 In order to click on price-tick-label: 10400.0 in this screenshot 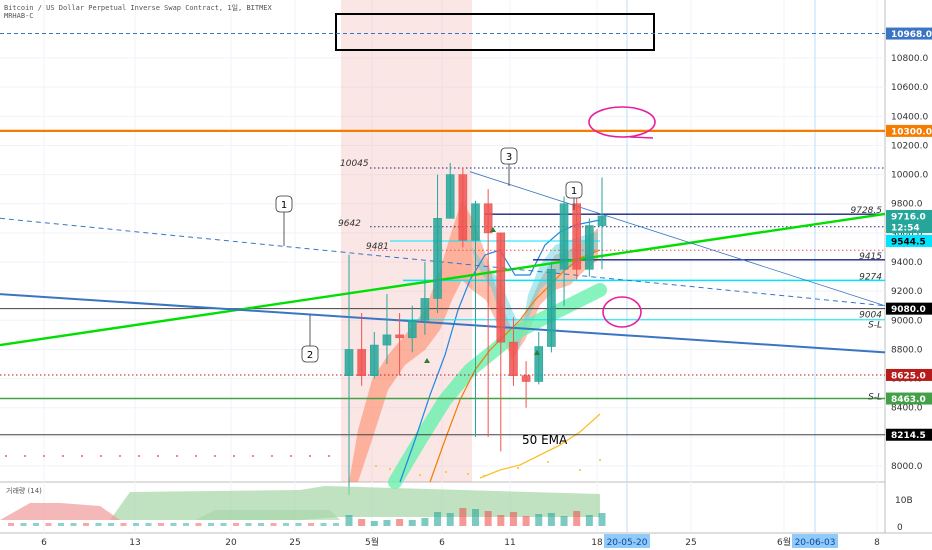, I will do `click(909, 117)`.